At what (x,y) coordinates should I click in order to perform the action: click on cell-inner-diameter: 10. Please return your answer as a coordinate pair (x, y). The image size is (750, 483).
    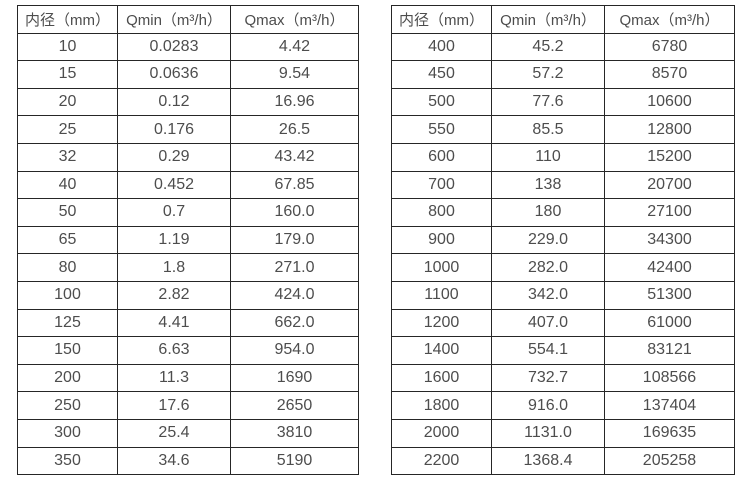
    Looking at the image, I should click on (67, 47).